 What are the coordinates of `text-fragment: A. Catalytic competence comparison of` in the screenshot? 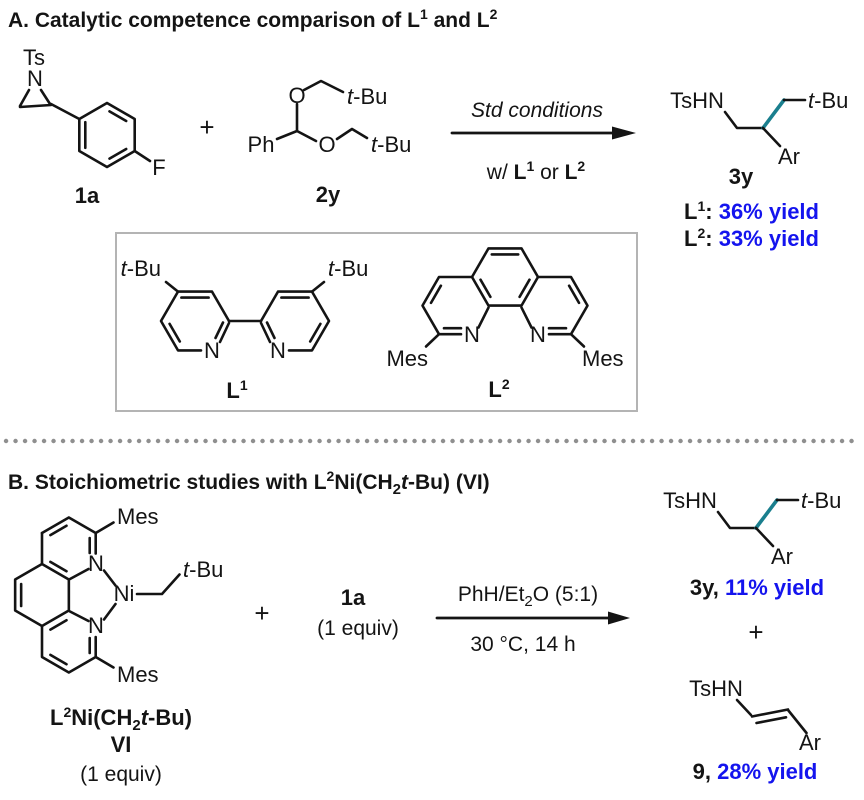 It's located at (207, 20).